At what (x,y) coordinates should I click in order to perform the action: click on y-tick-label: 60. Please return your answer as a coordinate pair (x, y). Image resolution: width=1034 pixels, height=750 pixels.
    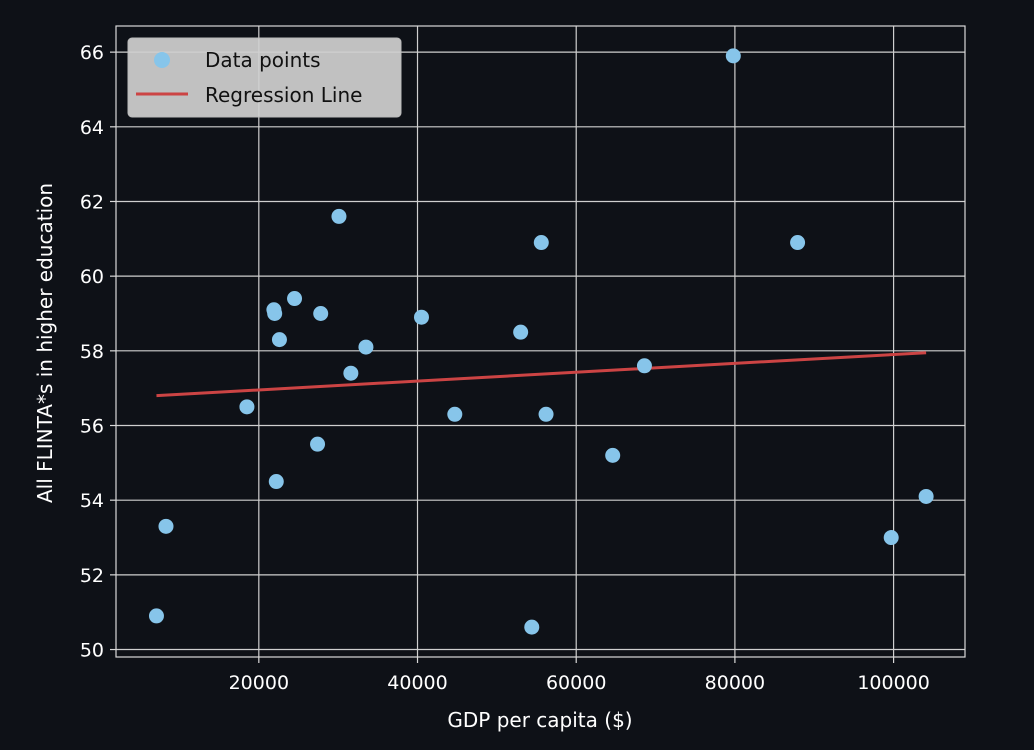
    Looking at the image, I should click on (92, 277).